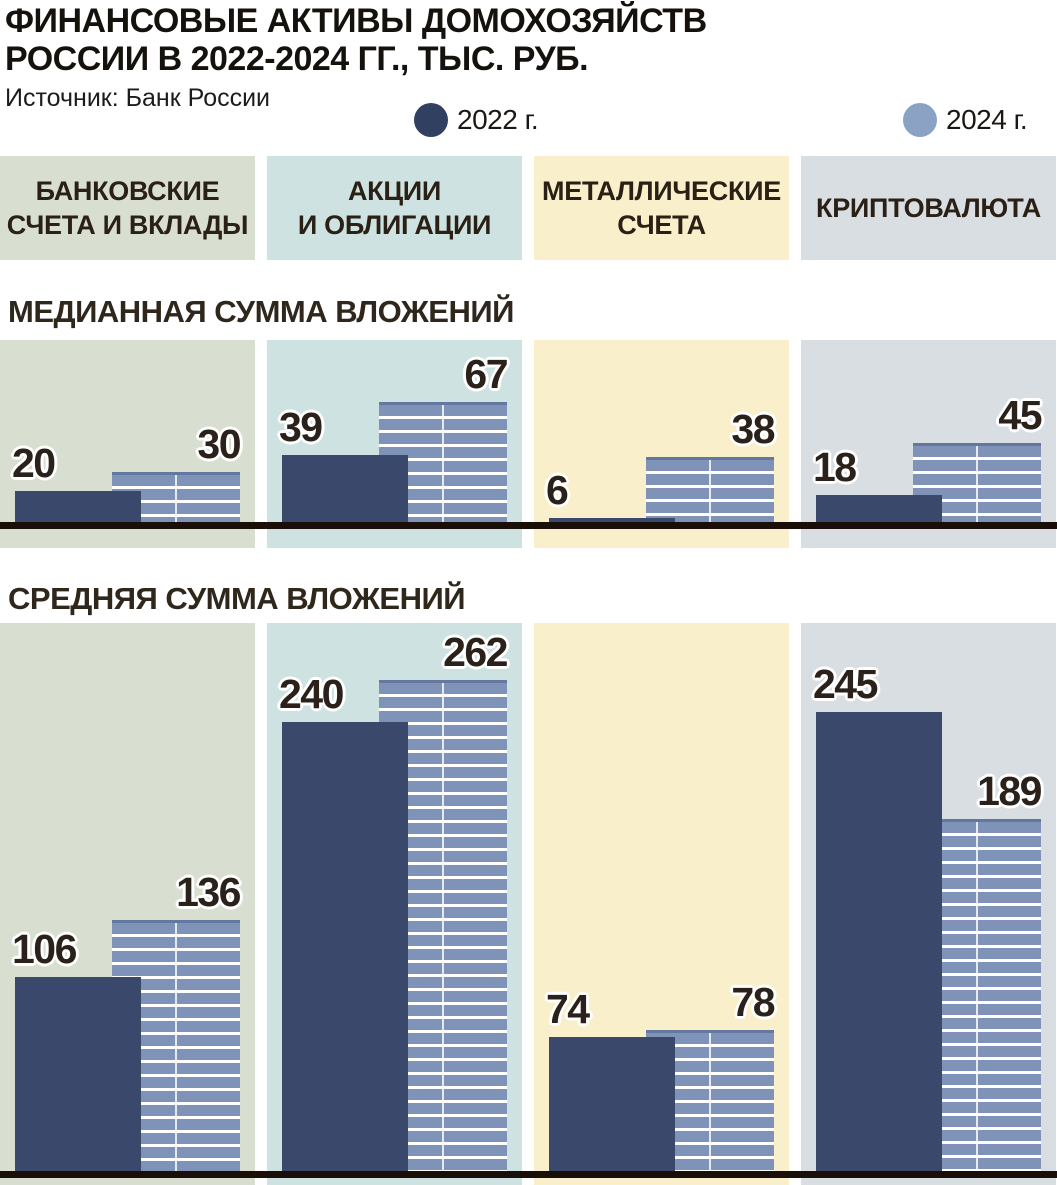  I want to click on category-header-1: БАНКОВСКИЕ СЧЕТА И ВКЛАДЫ, so click(127, 208).